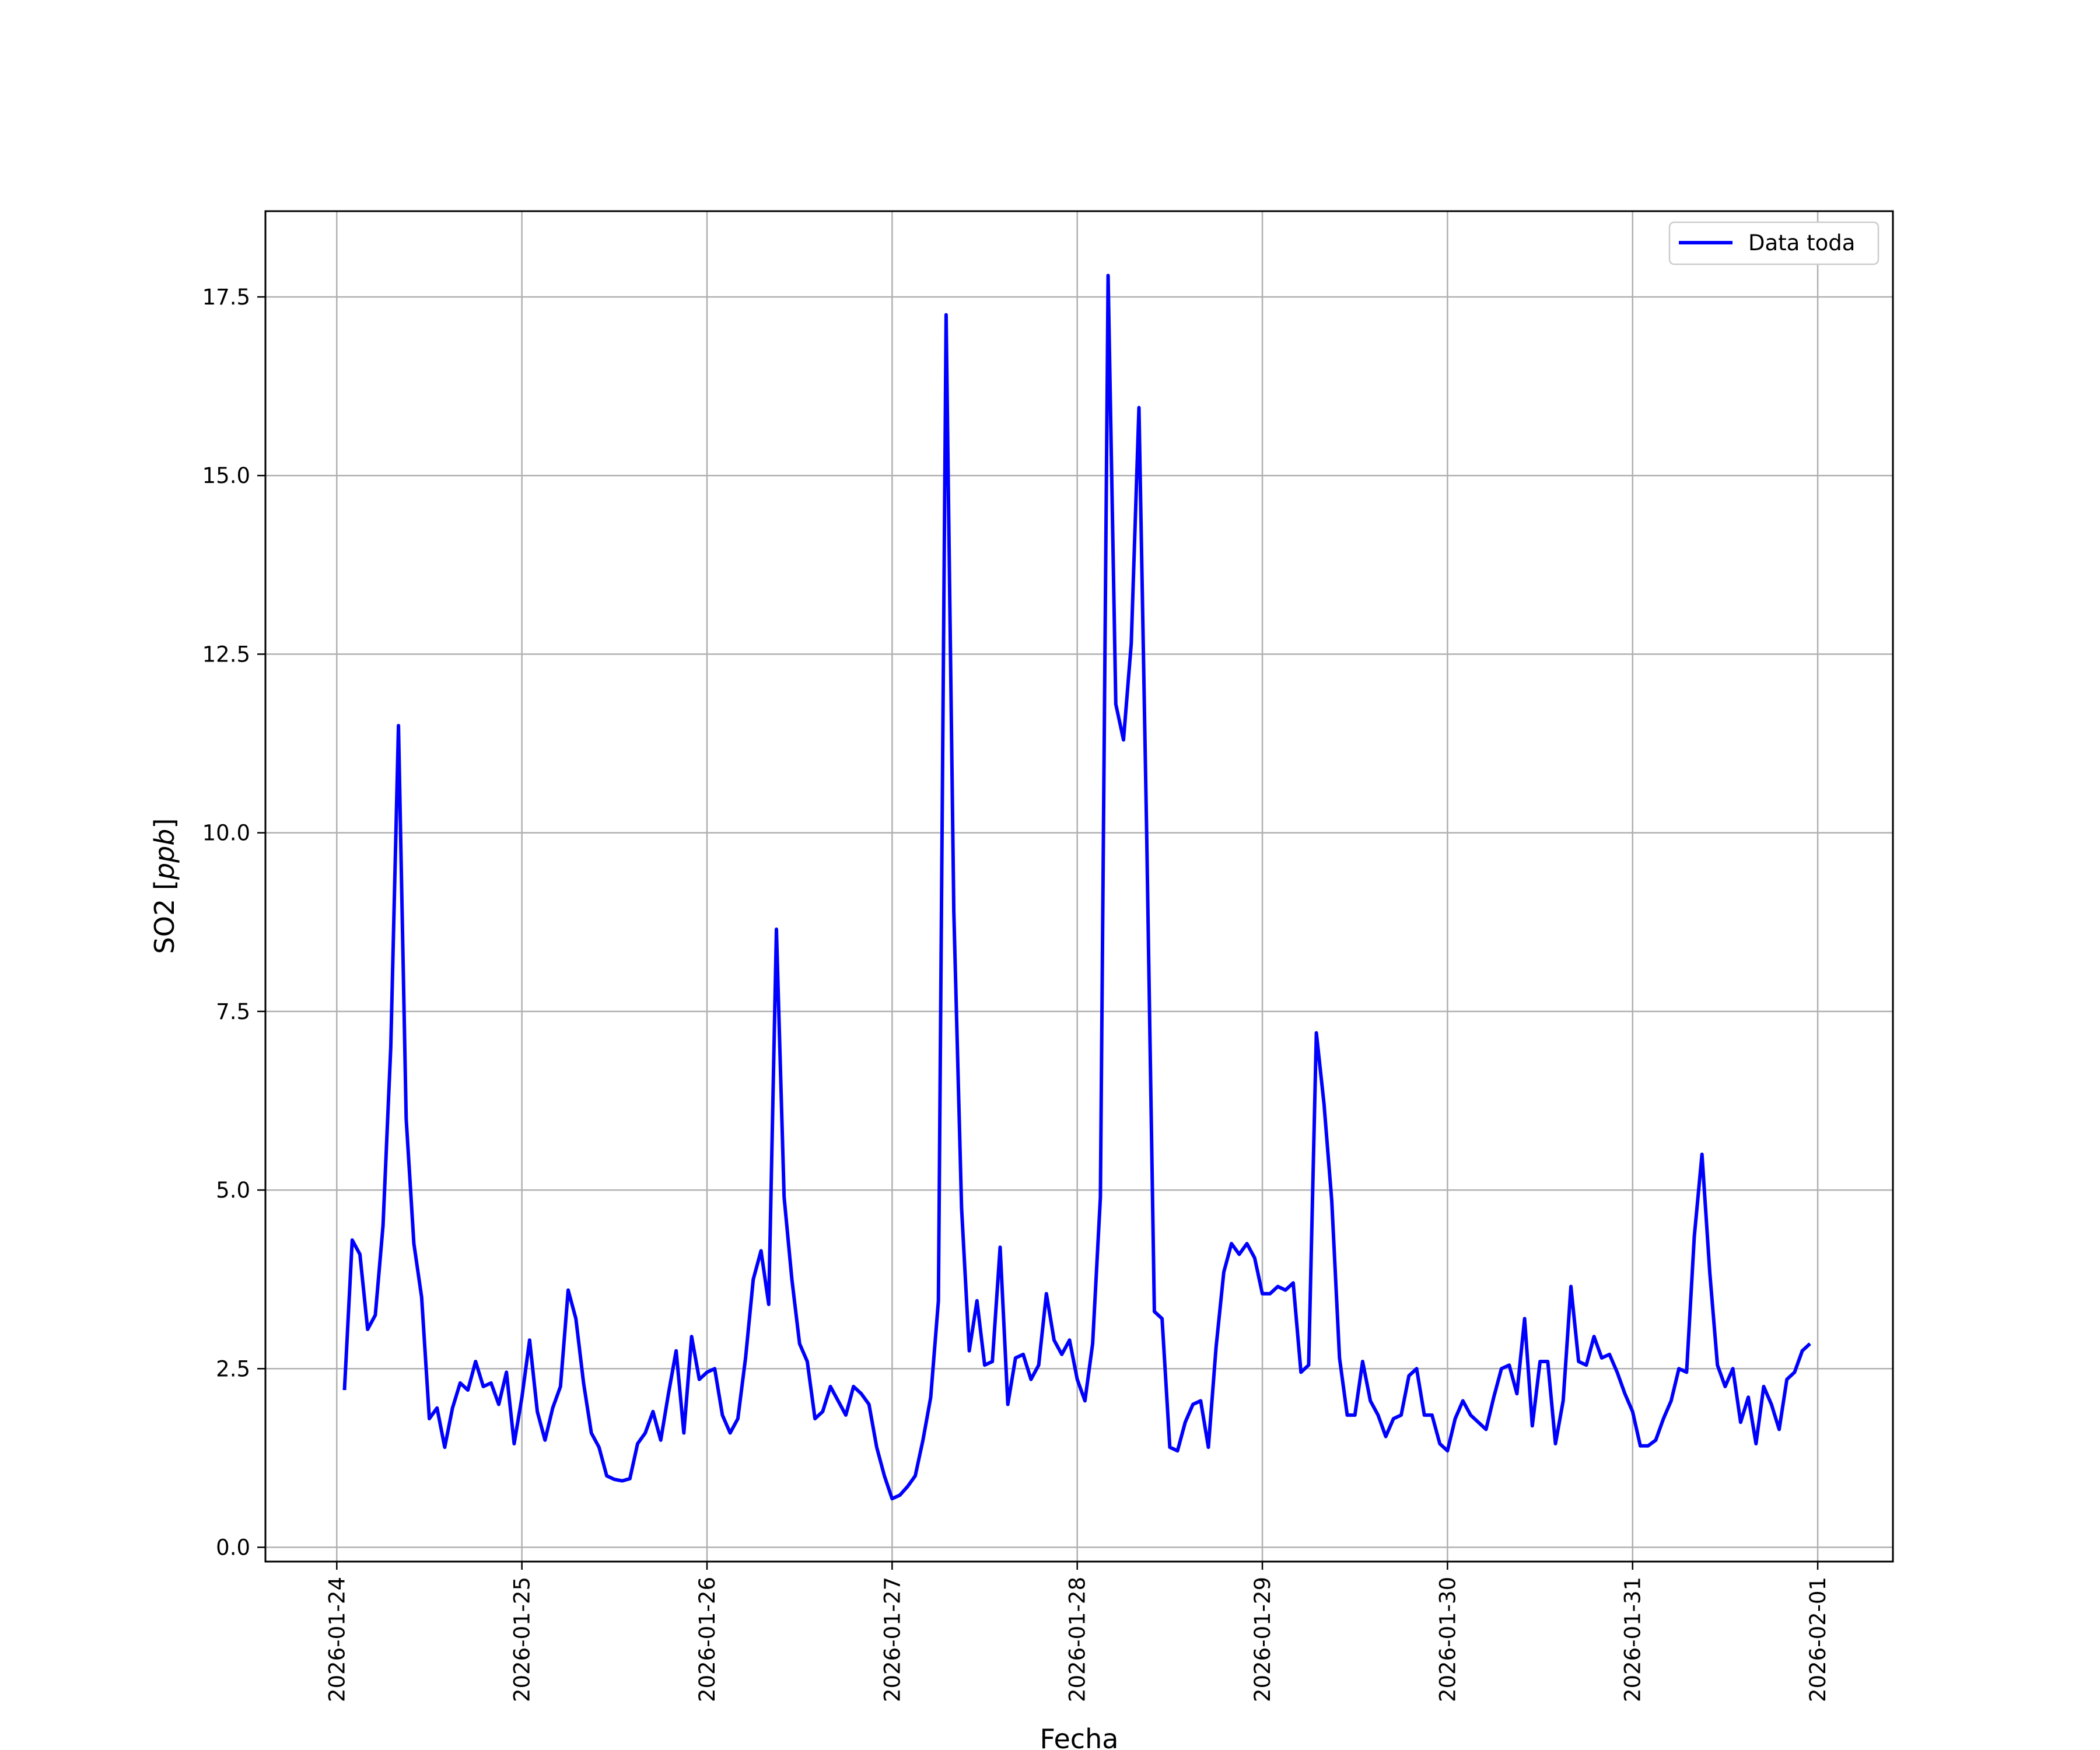 Image resolution: width=2100 pixels, height=1750 pixels. I want to click on x-tick-label: 2026-01-31, so click(1633, 1639).